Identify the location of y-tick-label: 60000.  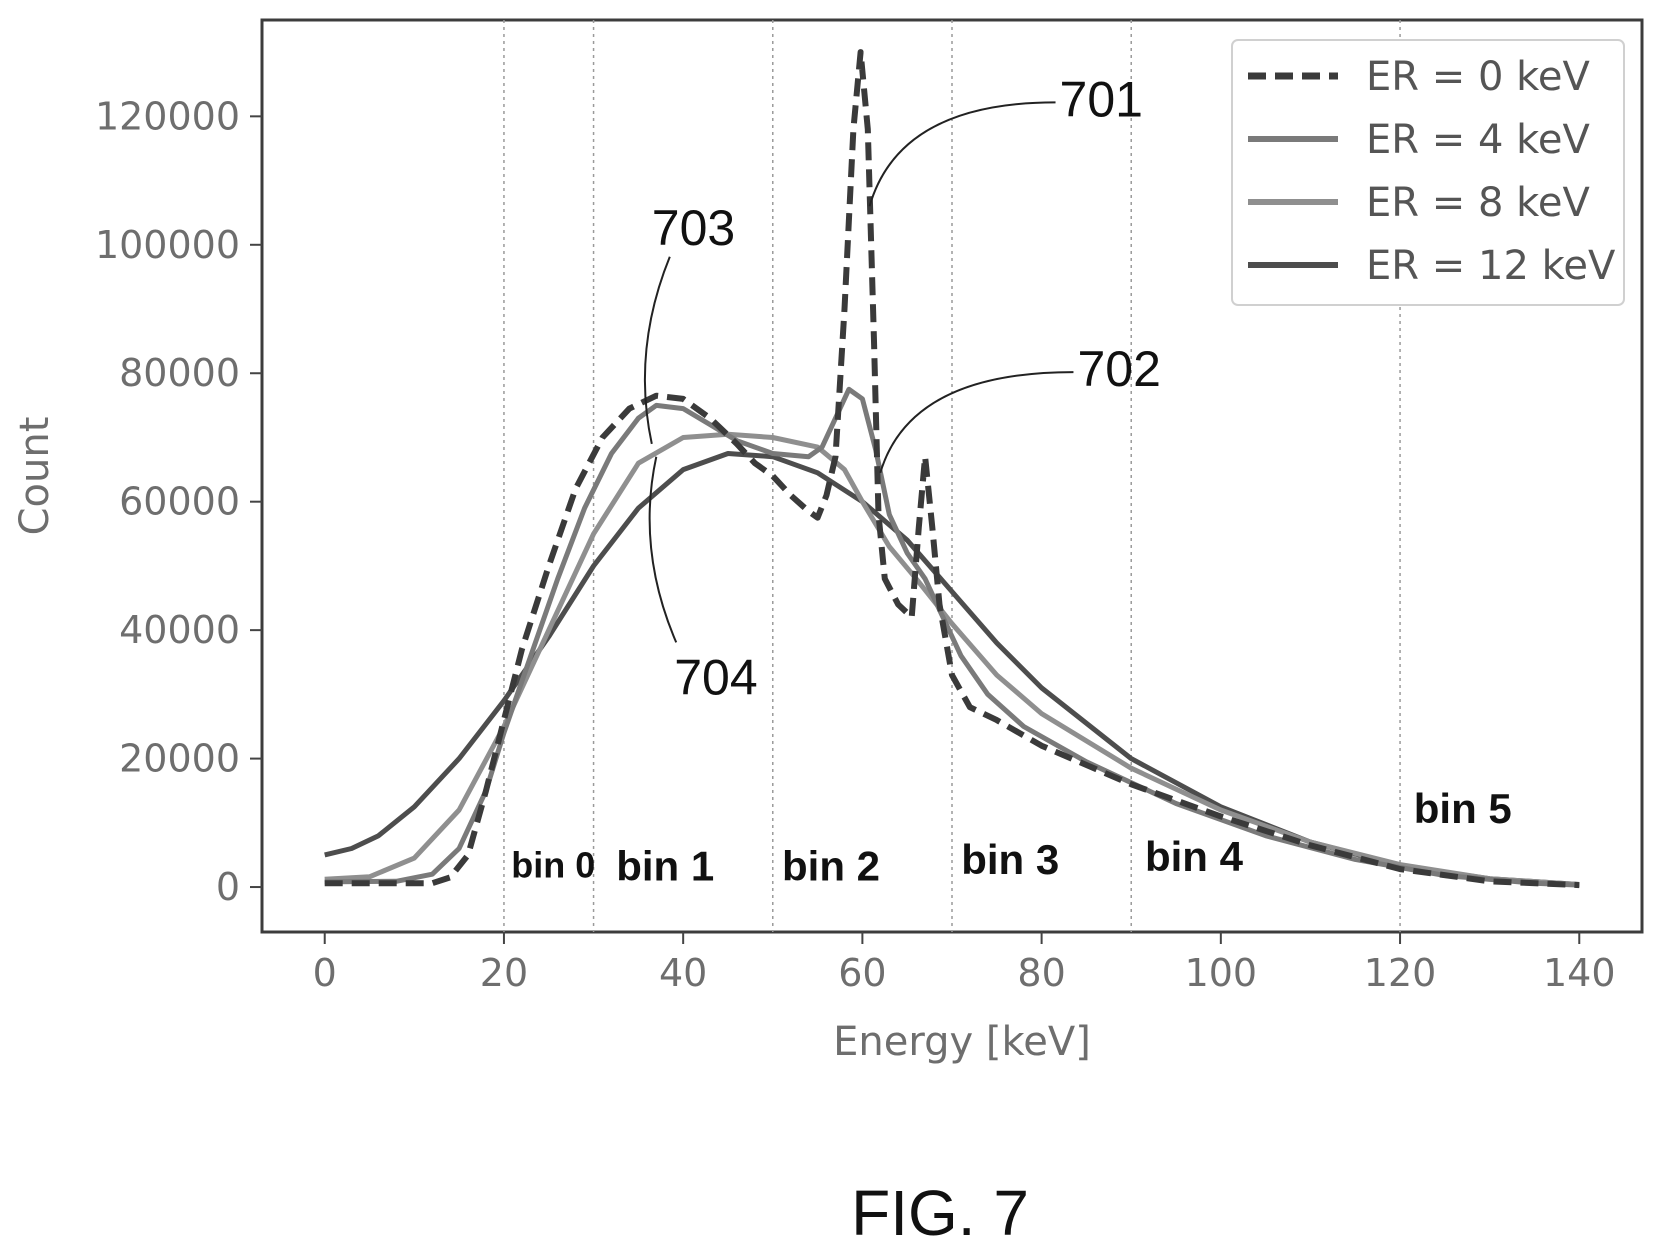
(179, 502).